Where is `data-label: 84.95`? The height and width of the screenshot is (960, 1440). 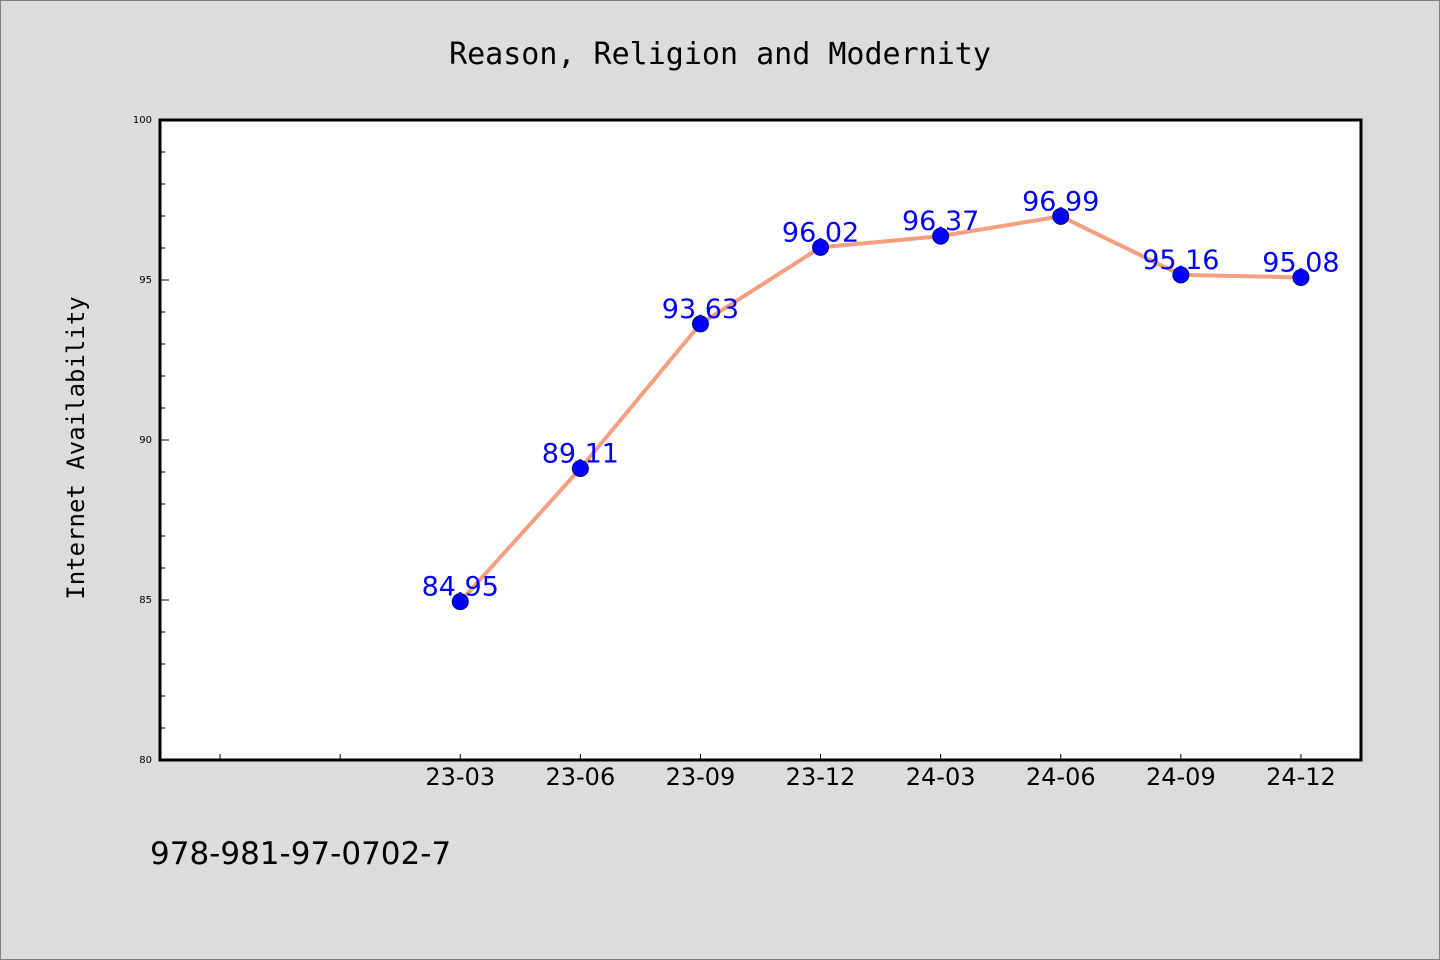 data-label: 84.95 is located at coordinates (460, 587).